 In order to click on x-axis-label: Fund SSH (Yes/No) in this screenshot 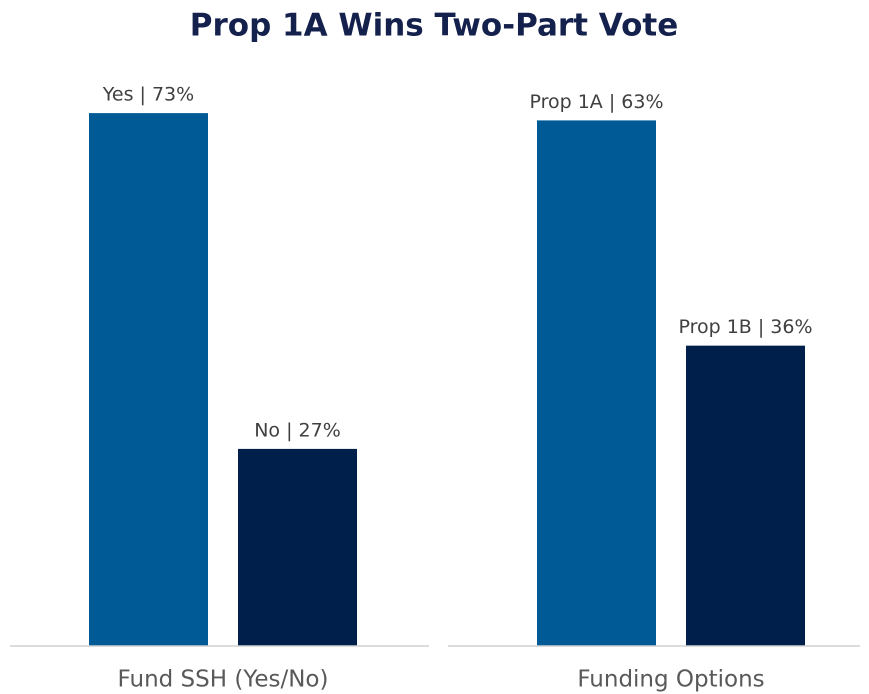, I will do `click(223, 680)`.